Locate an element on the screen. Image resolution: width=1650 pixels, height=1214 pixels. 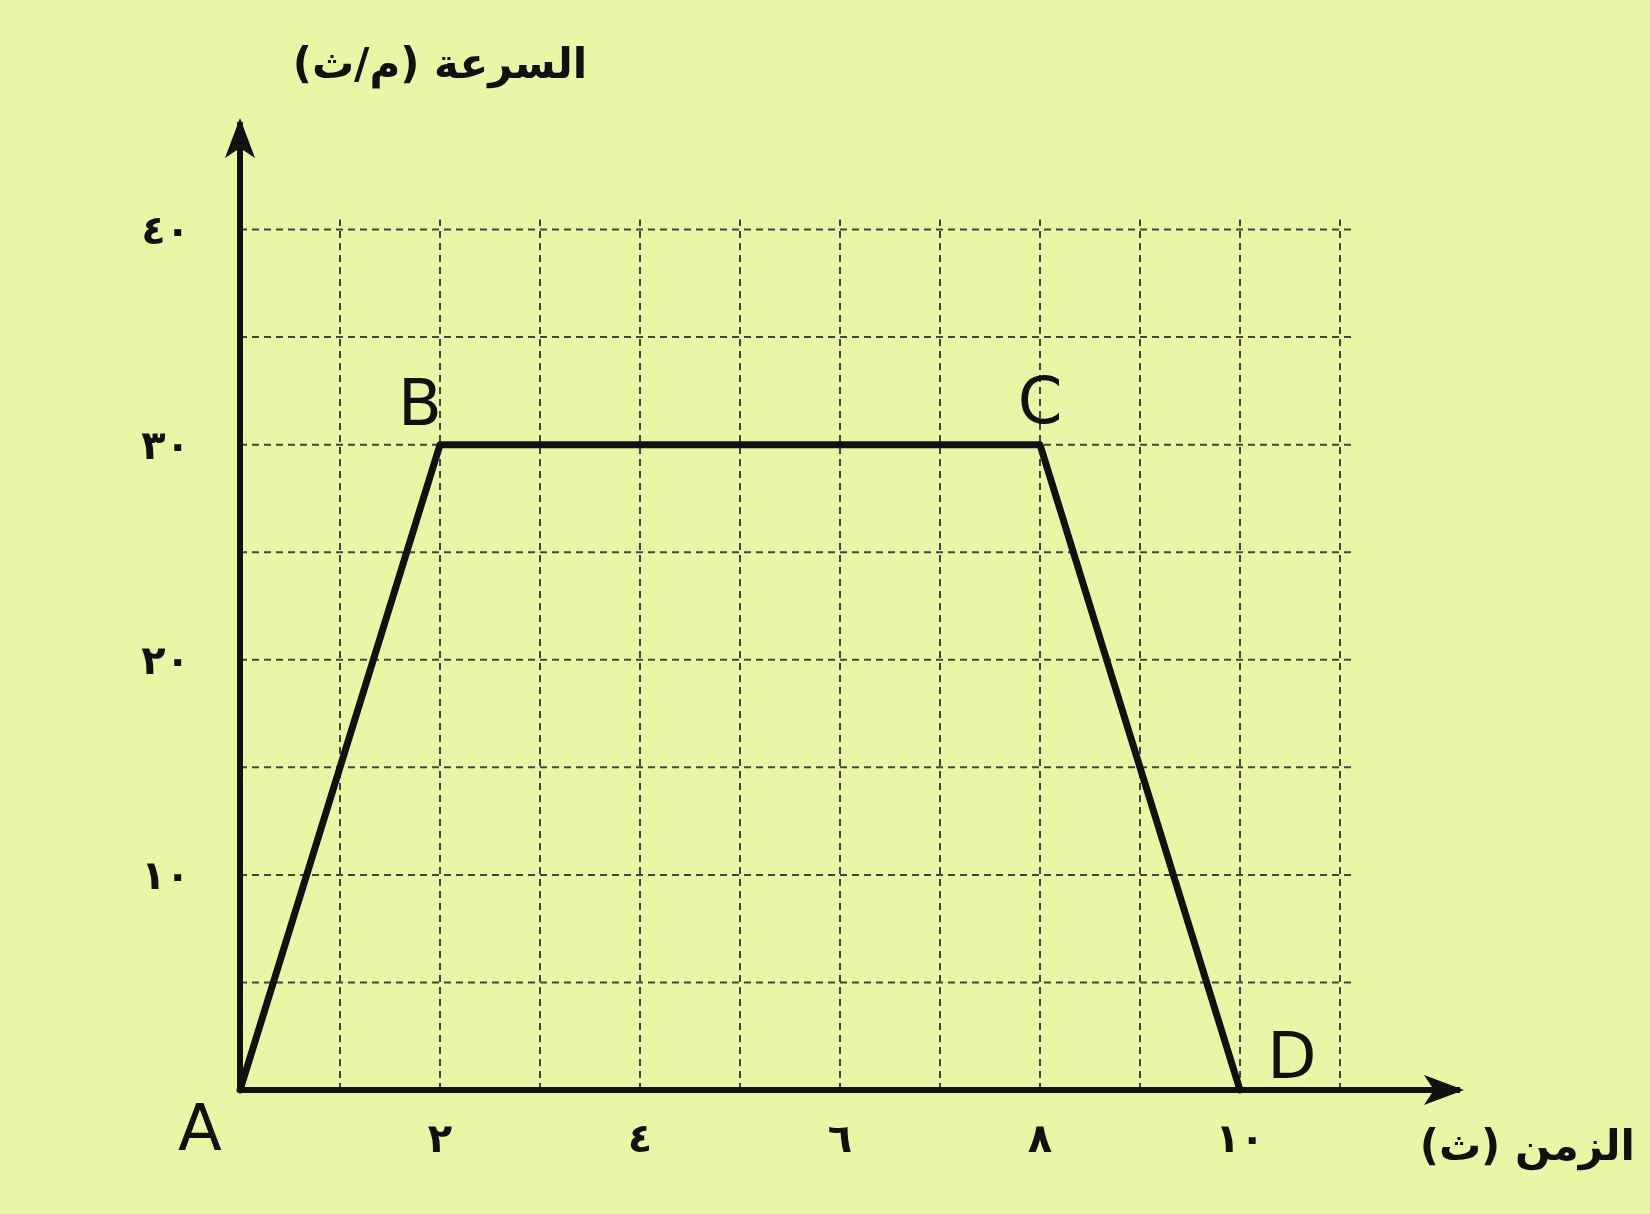
y-tick-label: ٢٠ is located at coordinates (165, 659).